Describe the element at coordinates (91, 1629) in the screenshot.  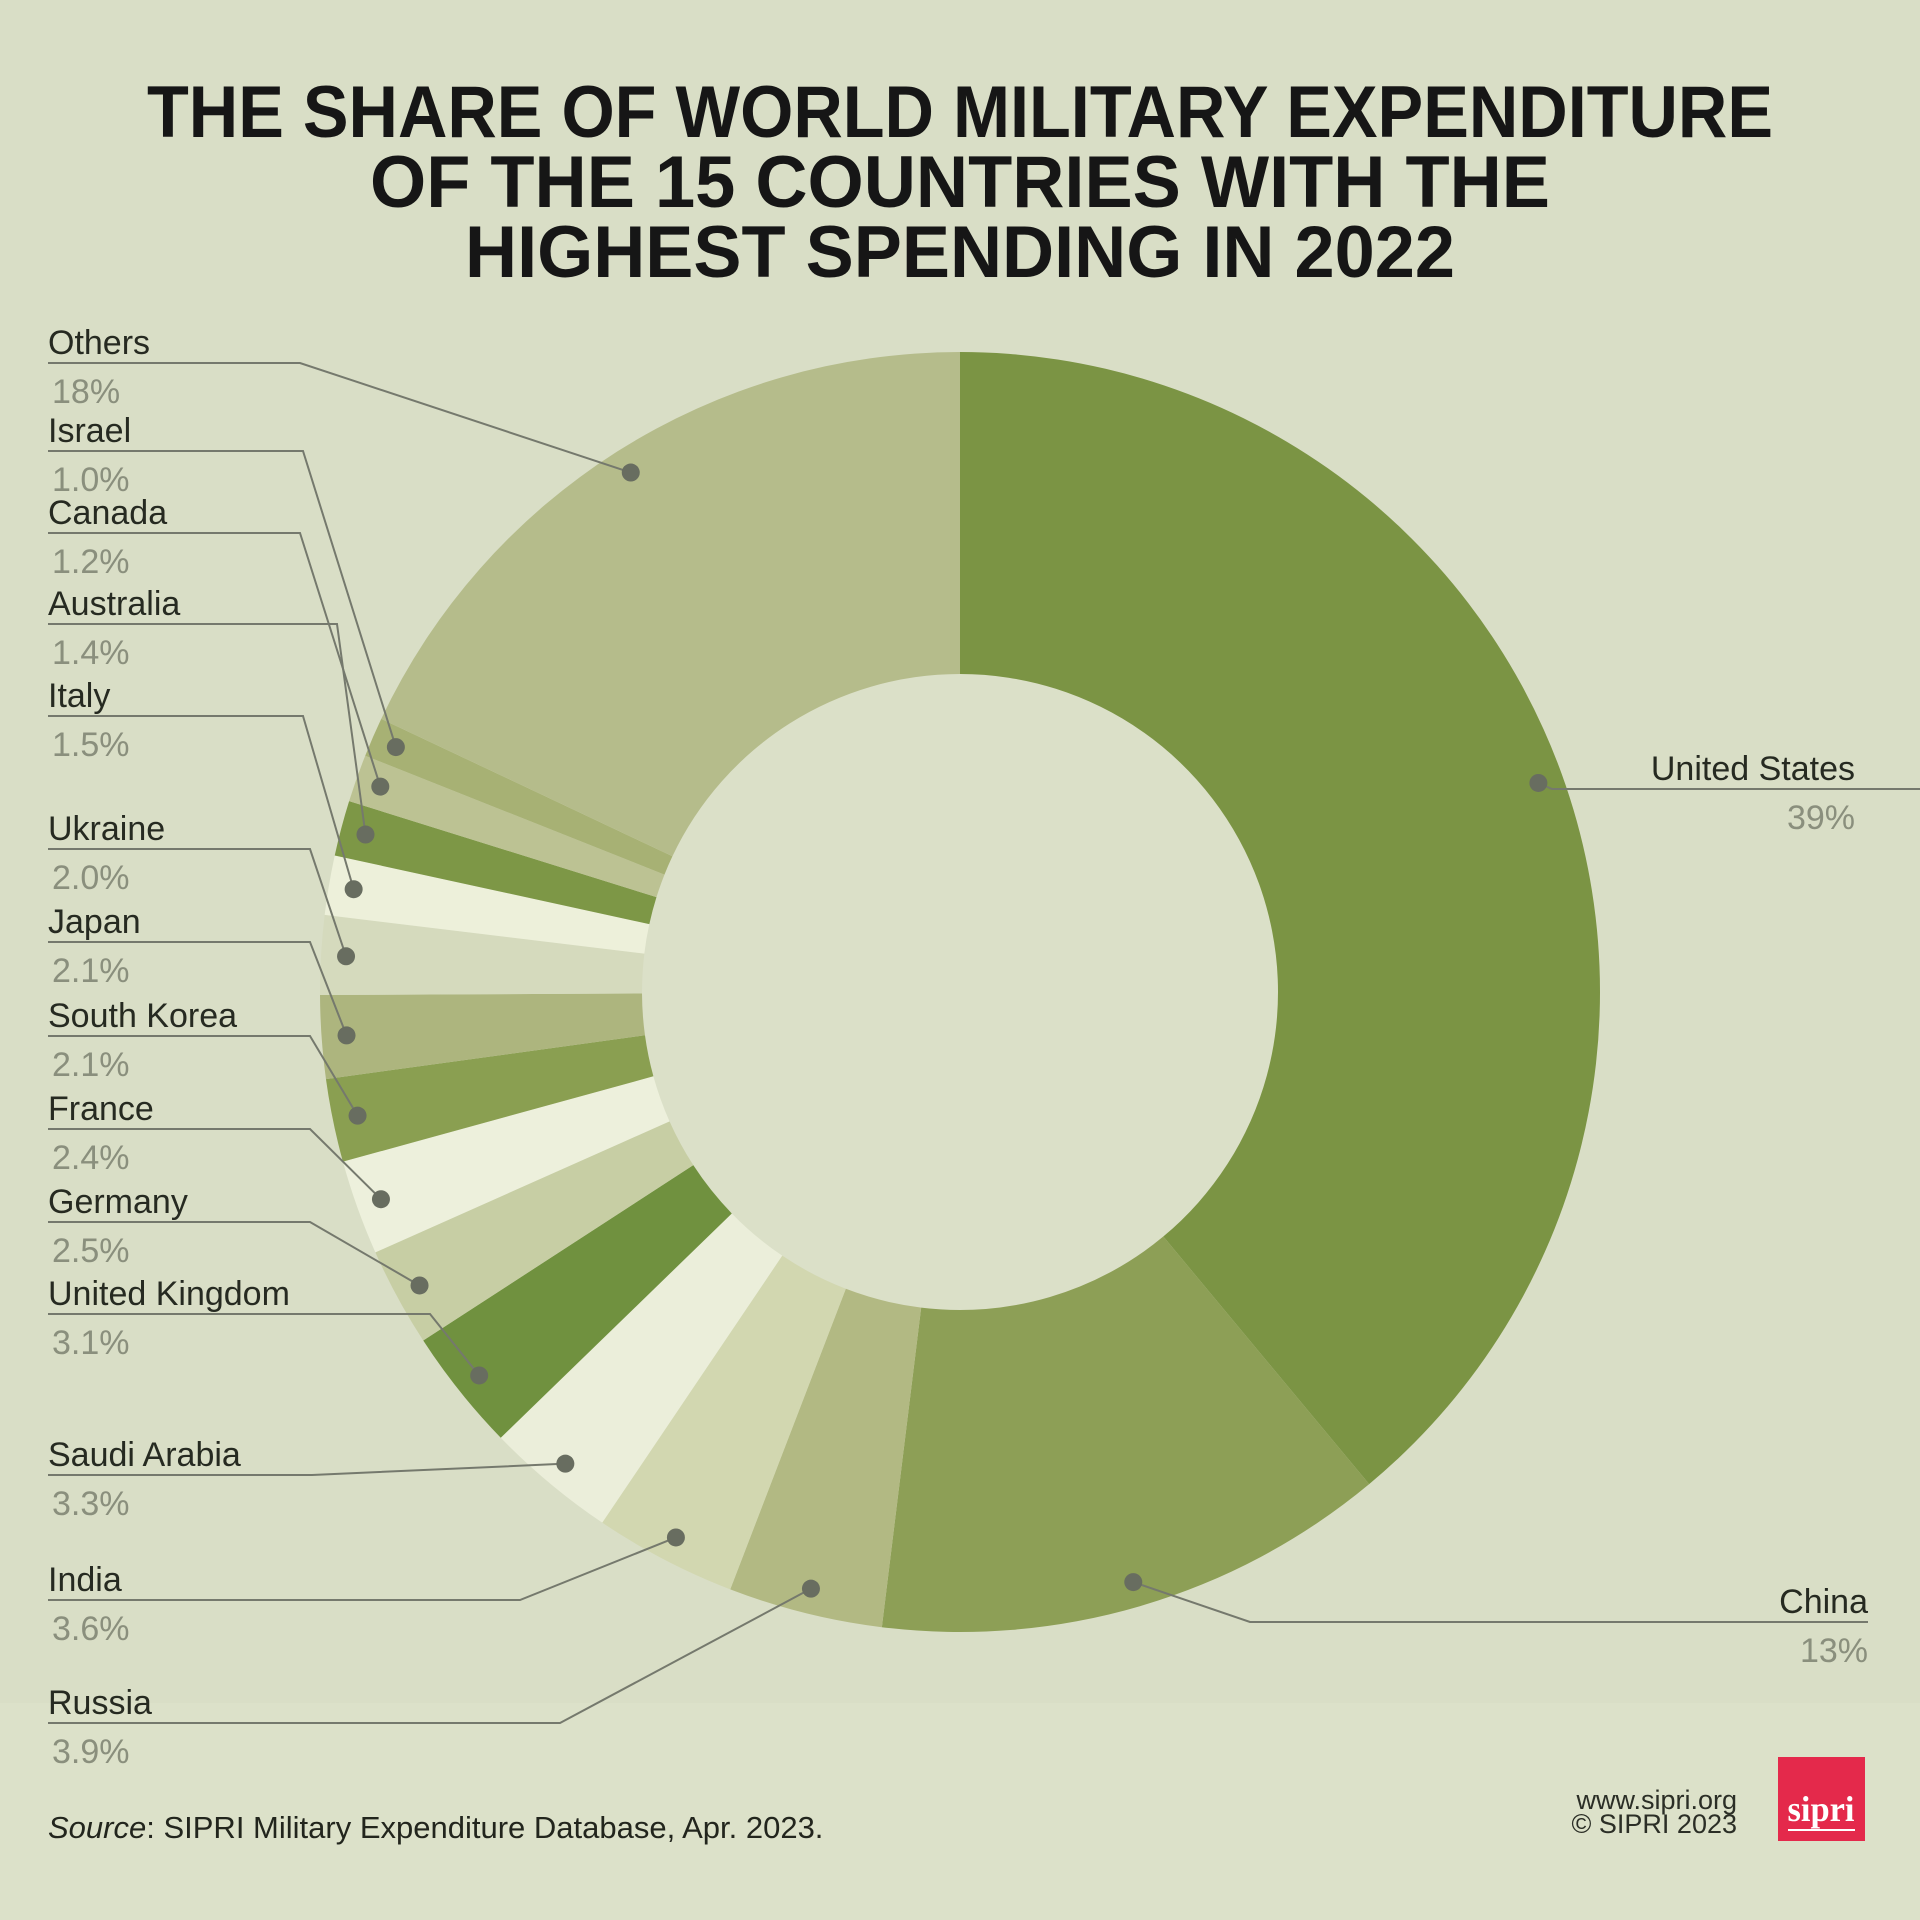
I see `value-india: 3.6%` at that location.